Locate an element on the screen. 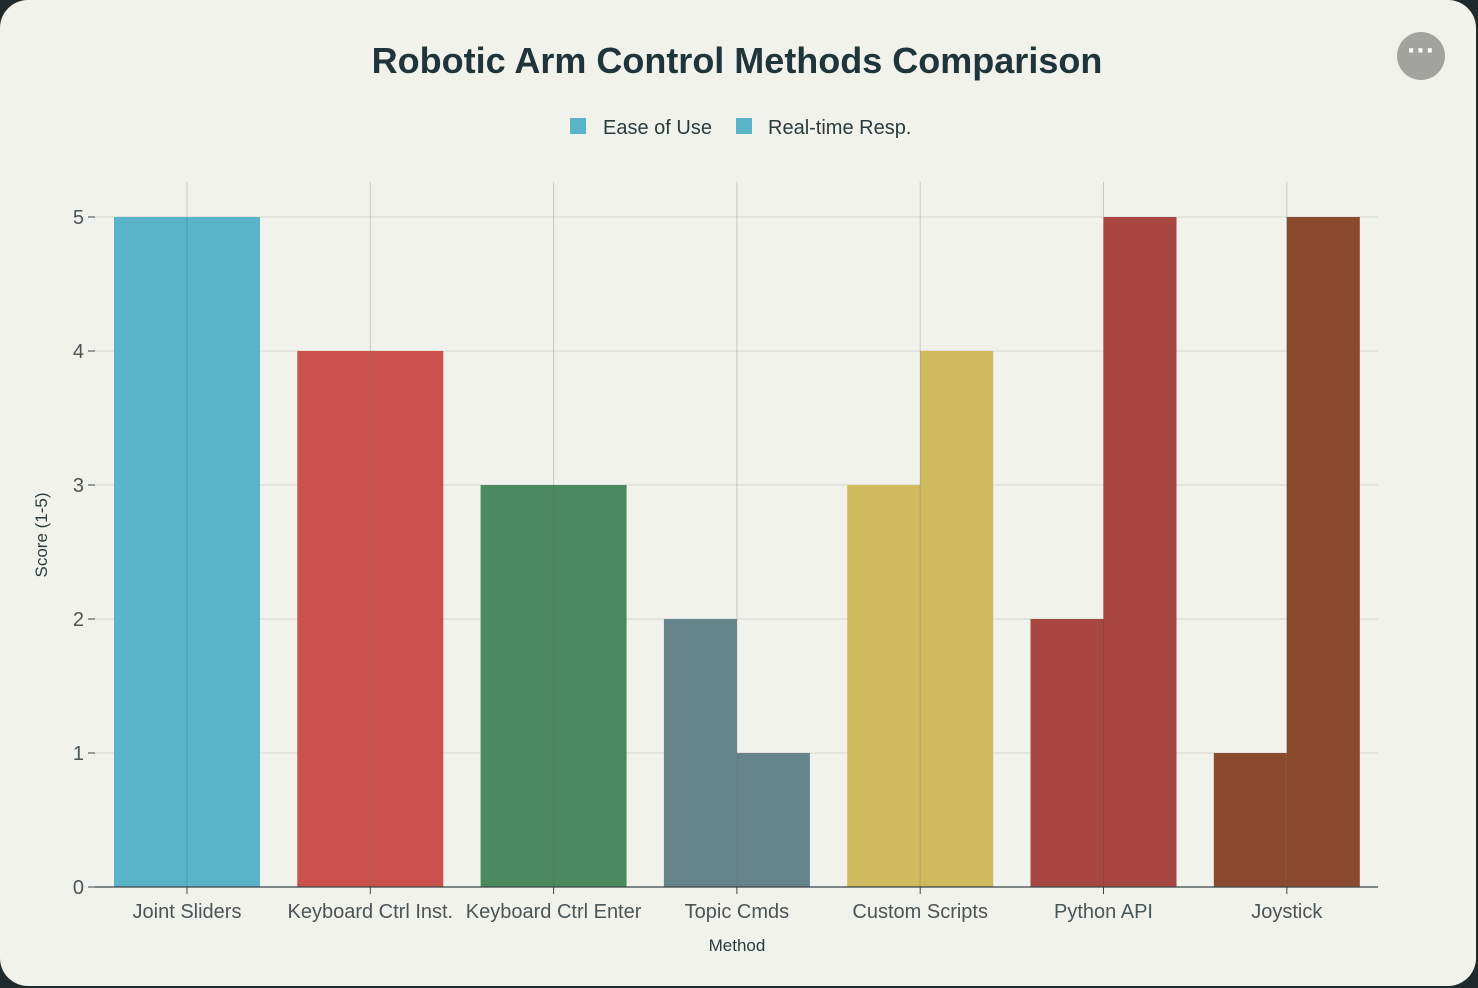  y-tick-label-3: 3 is located at coordinates (78, 486).